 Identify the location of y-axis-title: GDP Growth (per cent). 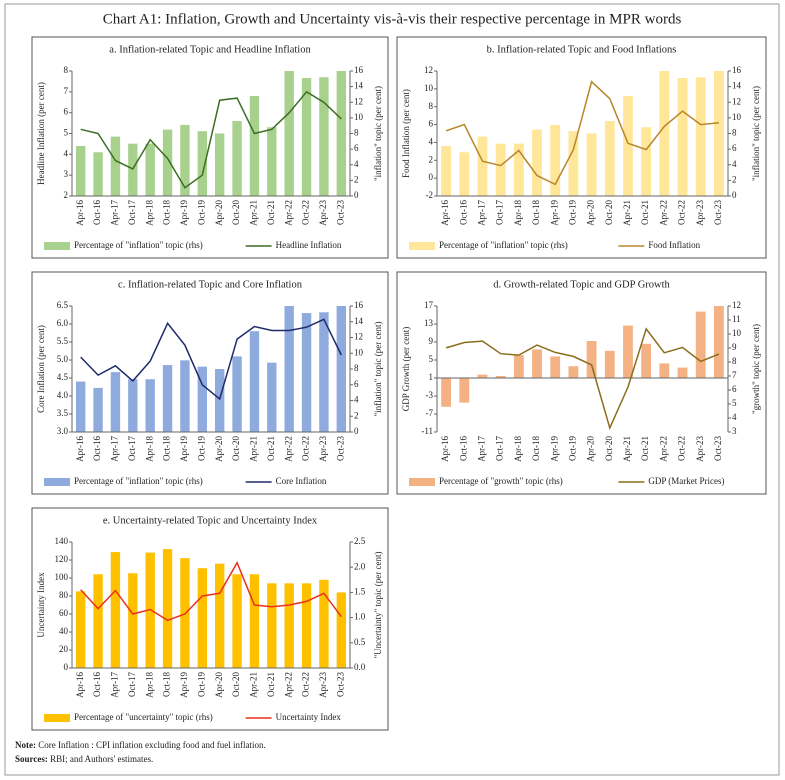
(406, 369).